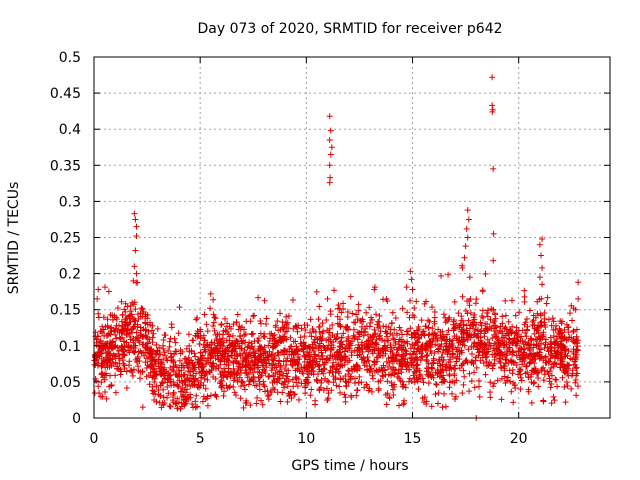 The image size is (640, 480). Describe the element at coordinates (70, 275) in the screenshot. I see `y-tick-label: 0.2` at that location.